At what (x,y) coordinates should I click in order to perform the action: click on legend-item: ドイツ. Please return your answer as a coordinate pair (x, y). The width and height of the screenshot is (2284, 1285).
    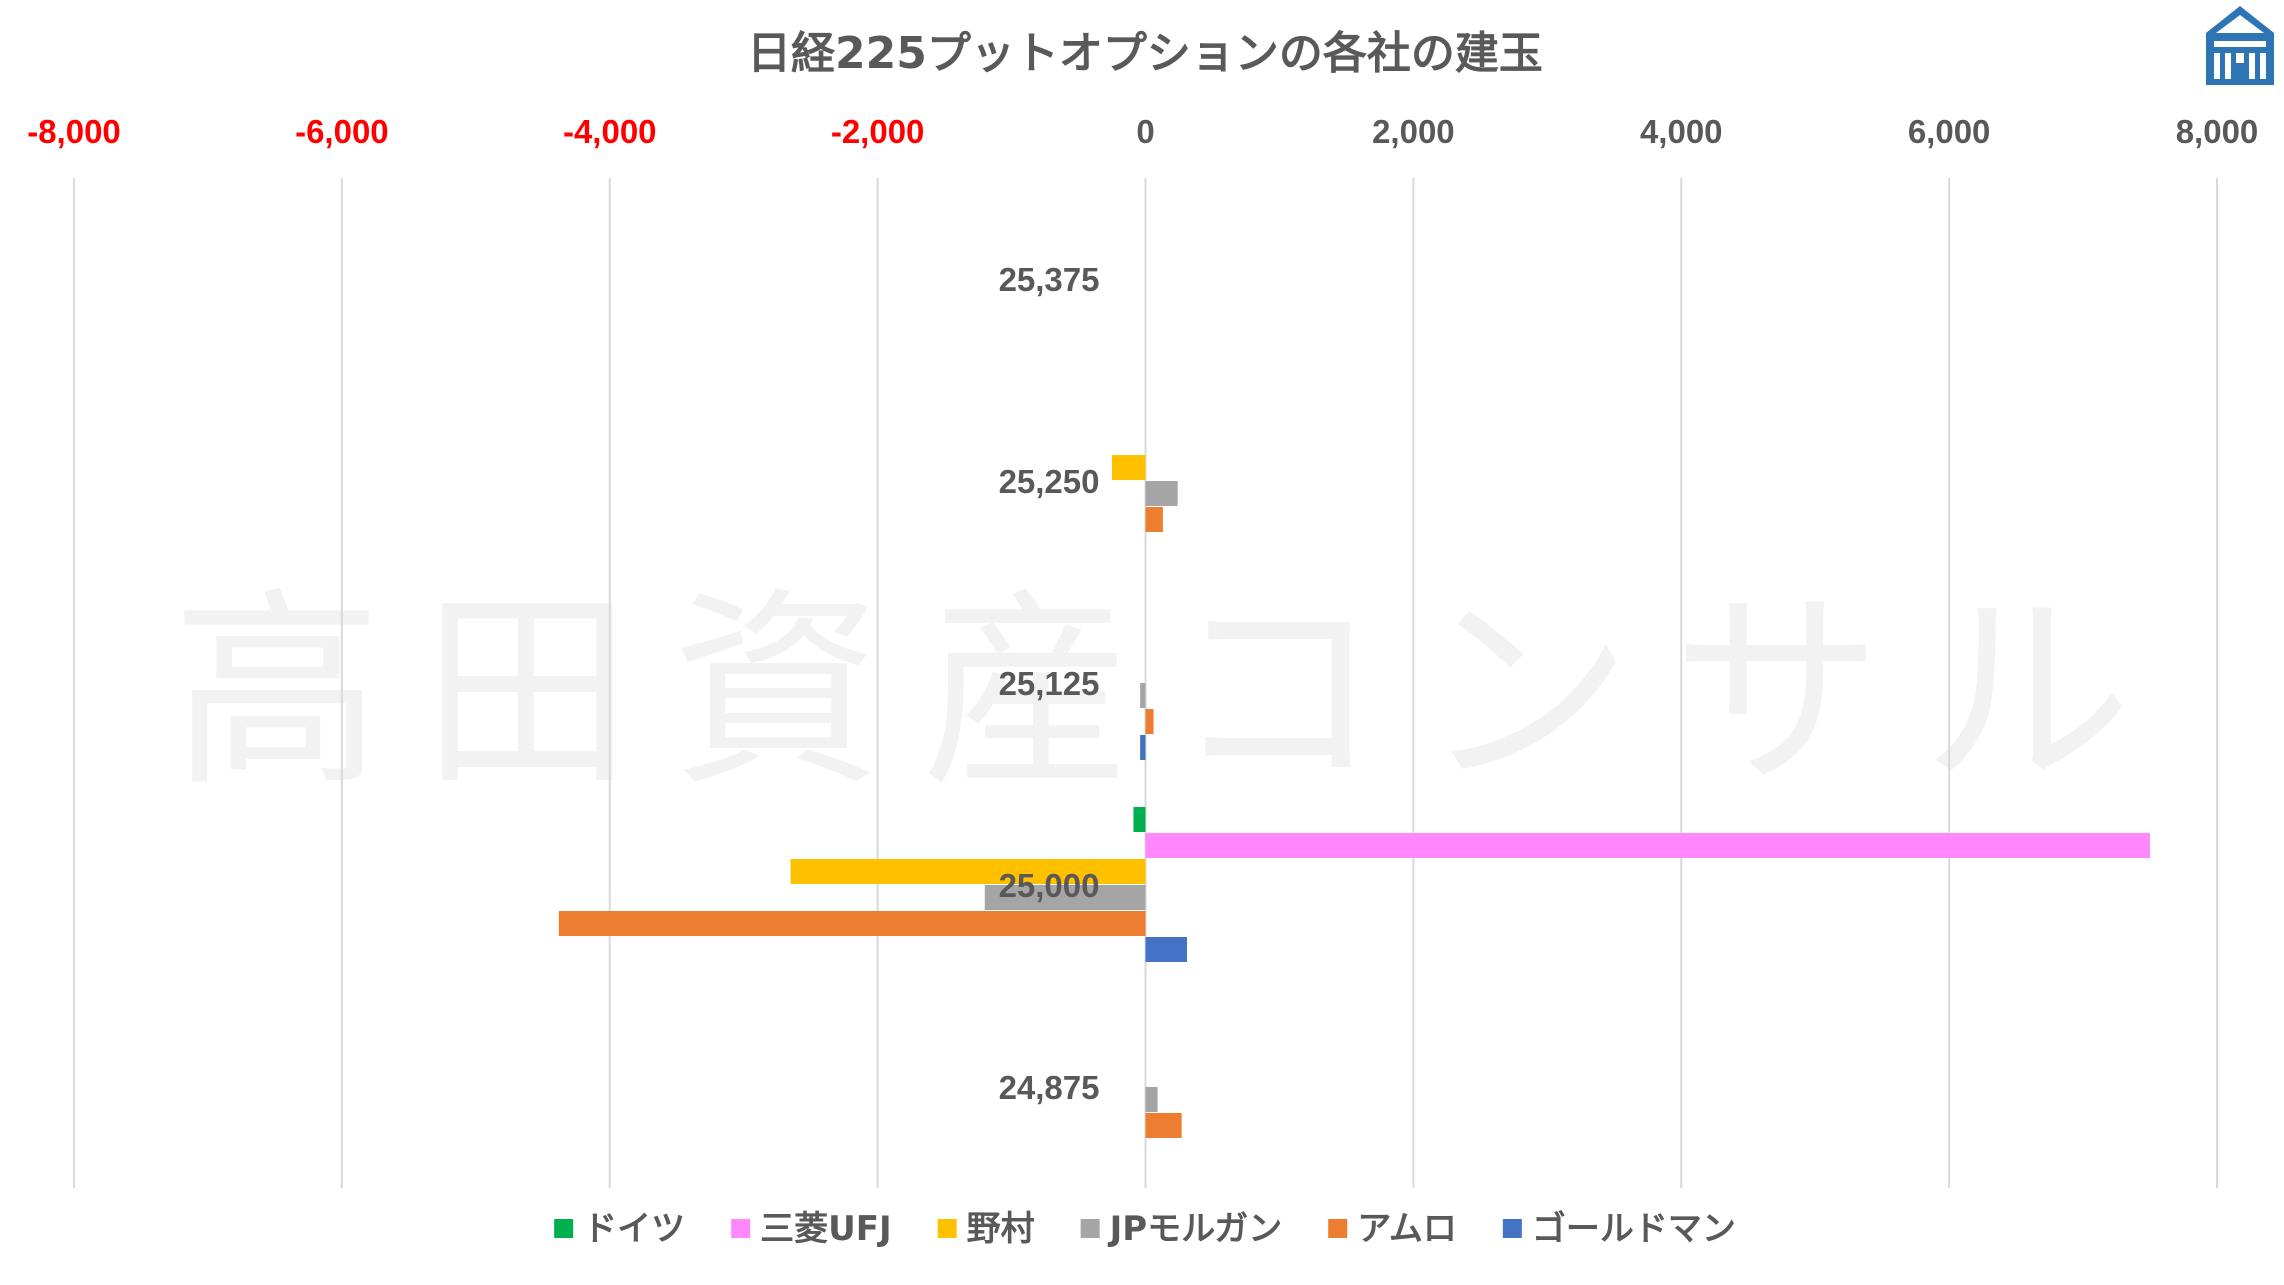
    Looking at the image, I should click on (619, 1229).